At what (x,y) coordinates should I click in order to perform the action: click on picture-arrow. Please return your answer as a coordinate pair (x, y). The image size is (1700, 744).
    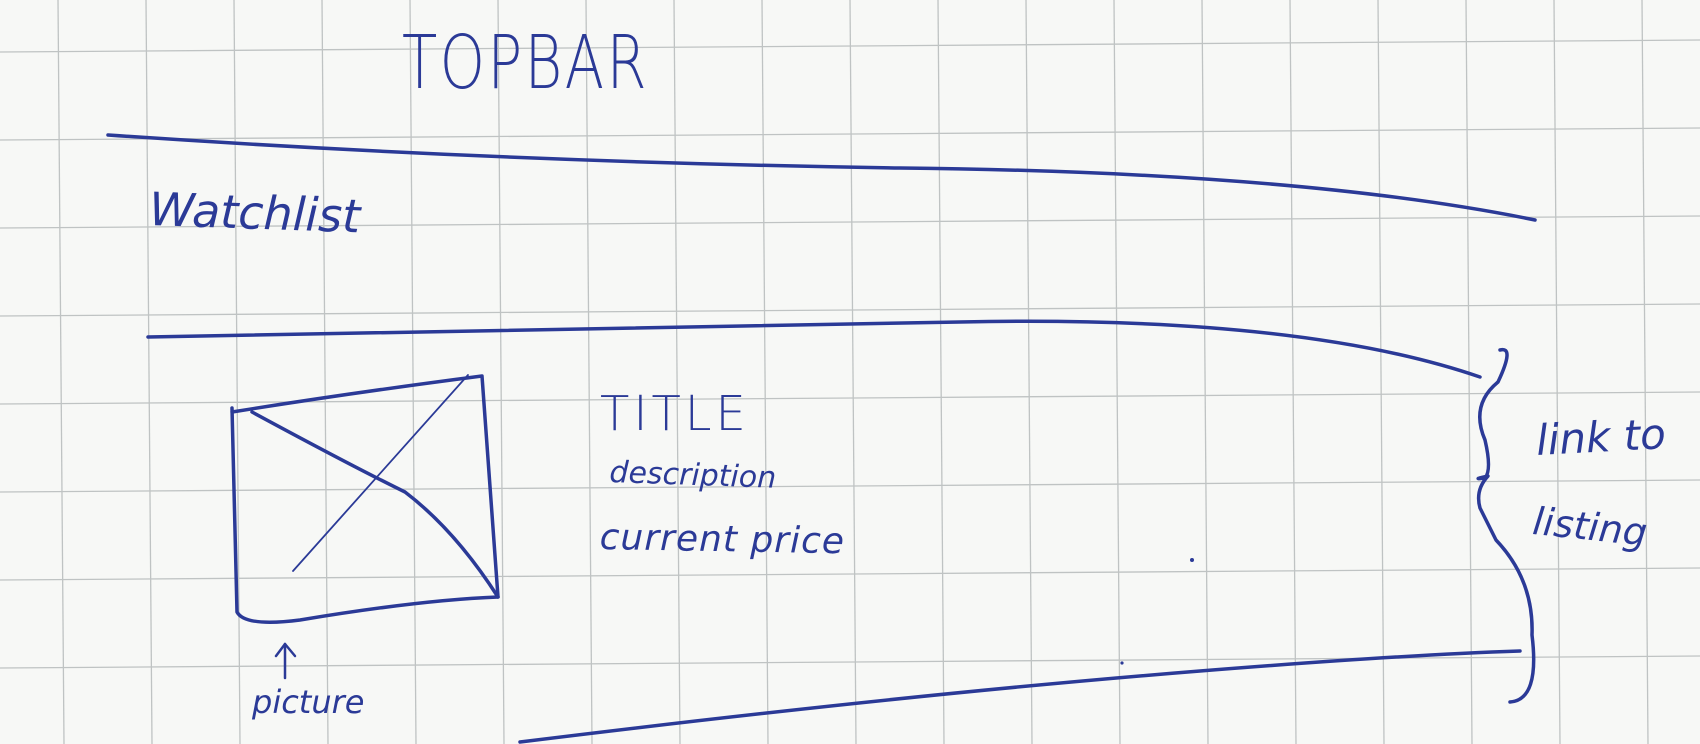
    Looking at the image, I should click on (285, 661).